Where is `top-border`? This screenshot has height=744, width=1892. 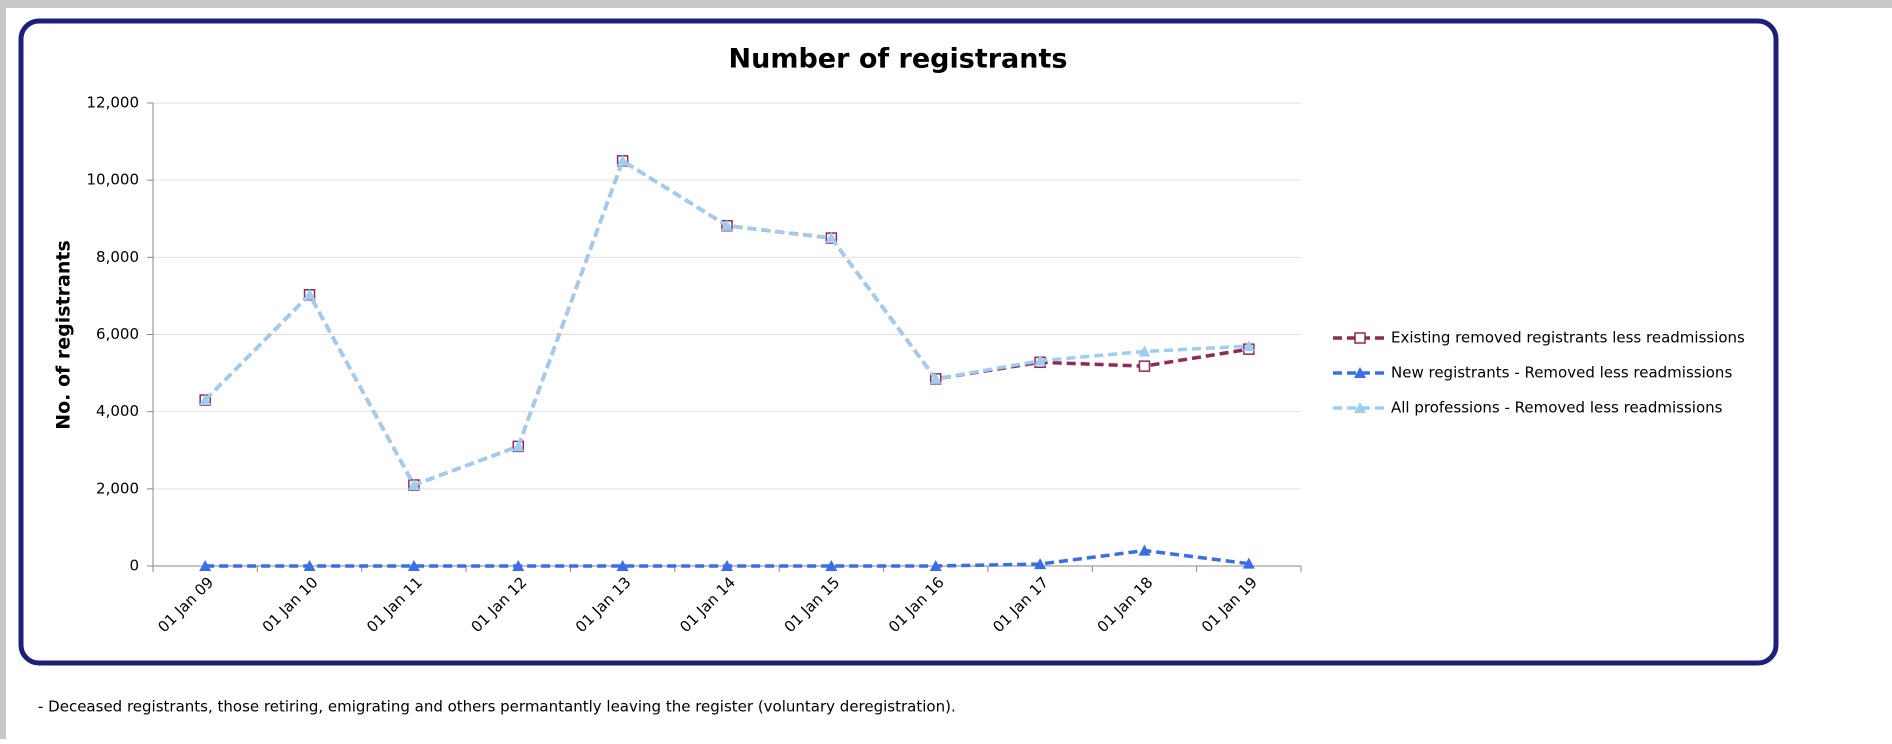 top-border is located at coordinates (946, 4).